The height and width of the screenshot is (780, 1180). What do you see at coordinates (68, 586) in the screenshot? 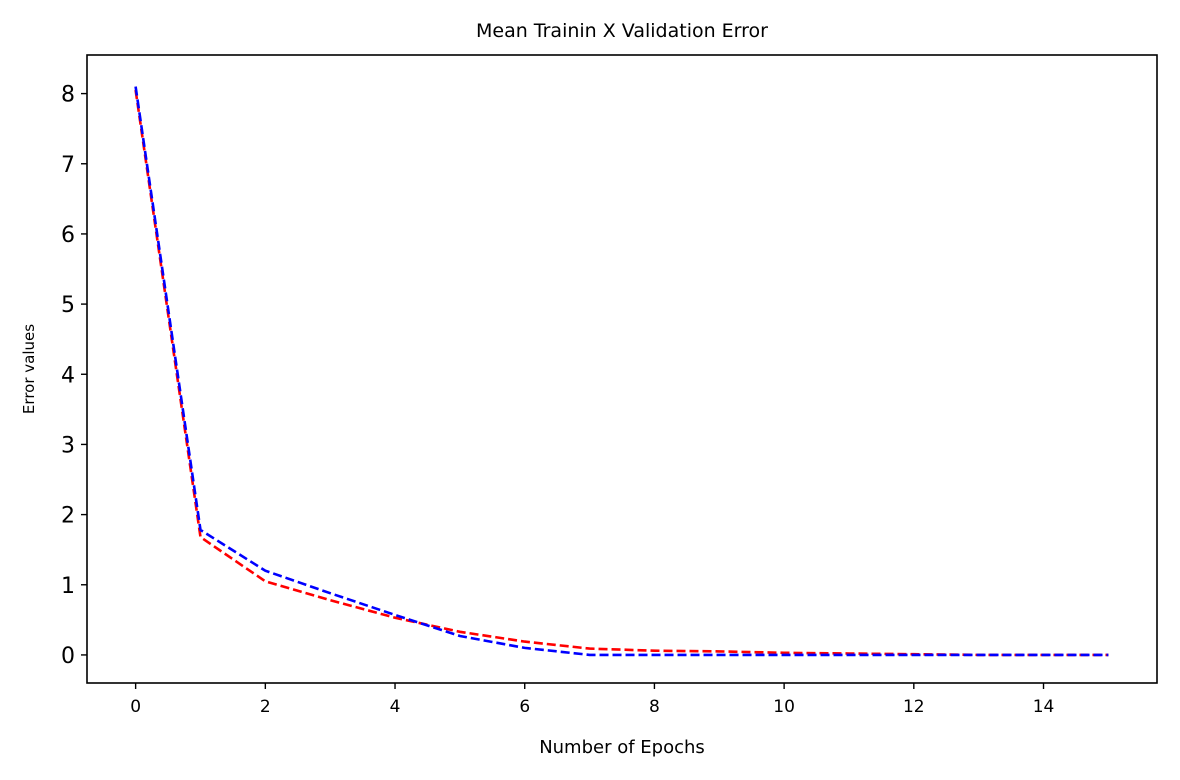
I see `y-tick-label: 1` at bounding box center [68, 586].